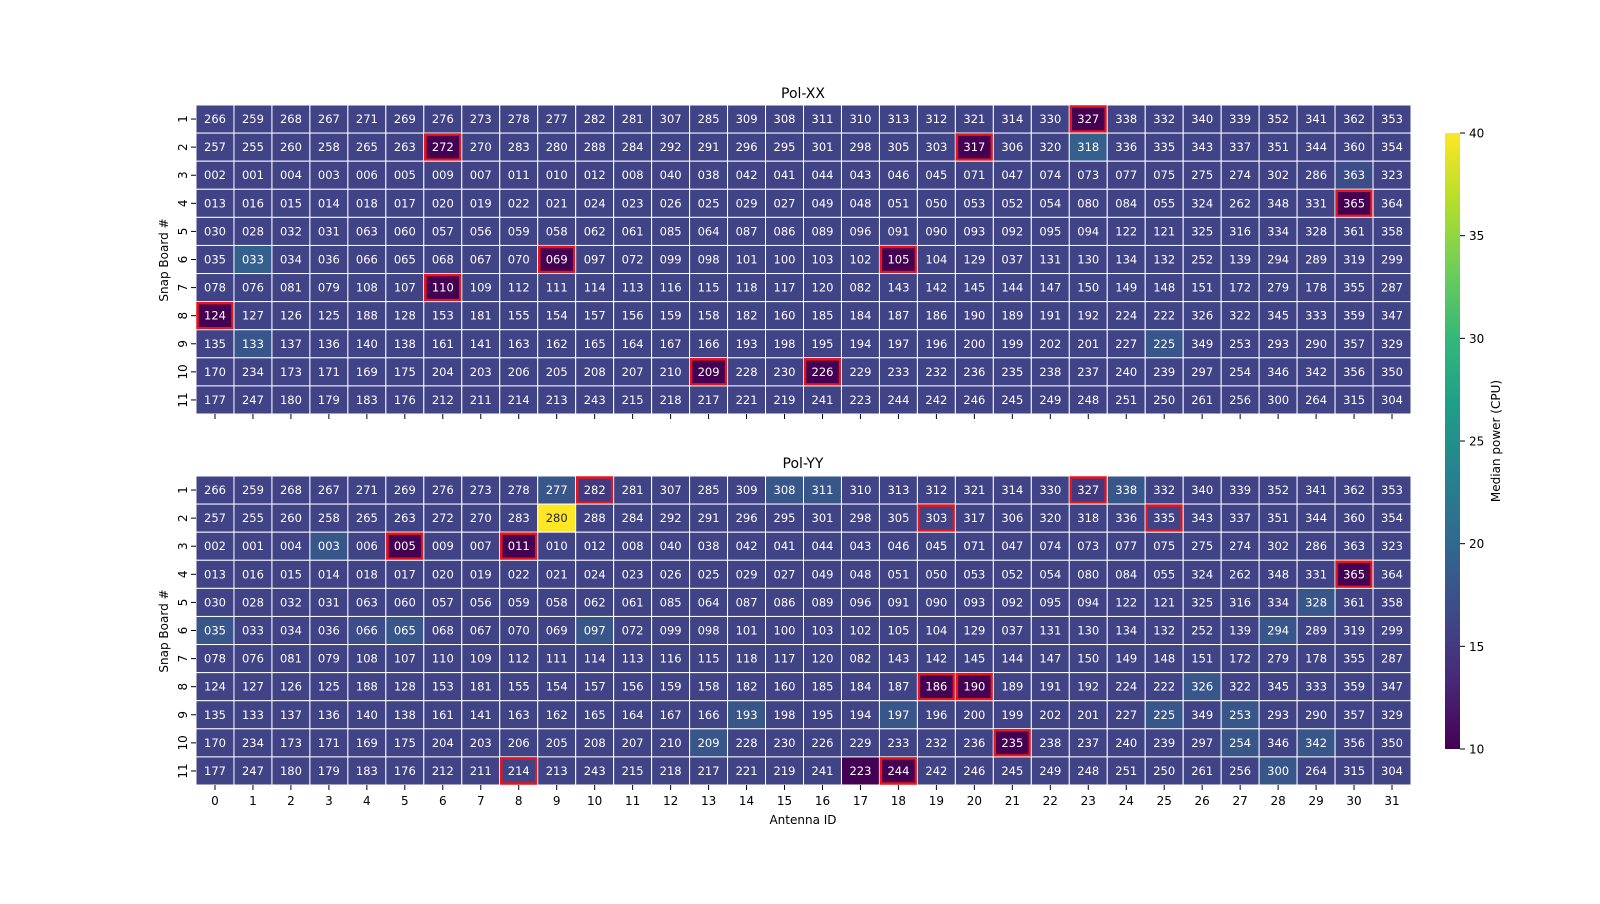  Describe the element at coordinates (1088, 687) in the screenshot. I see `cell-label: 192` at that location.